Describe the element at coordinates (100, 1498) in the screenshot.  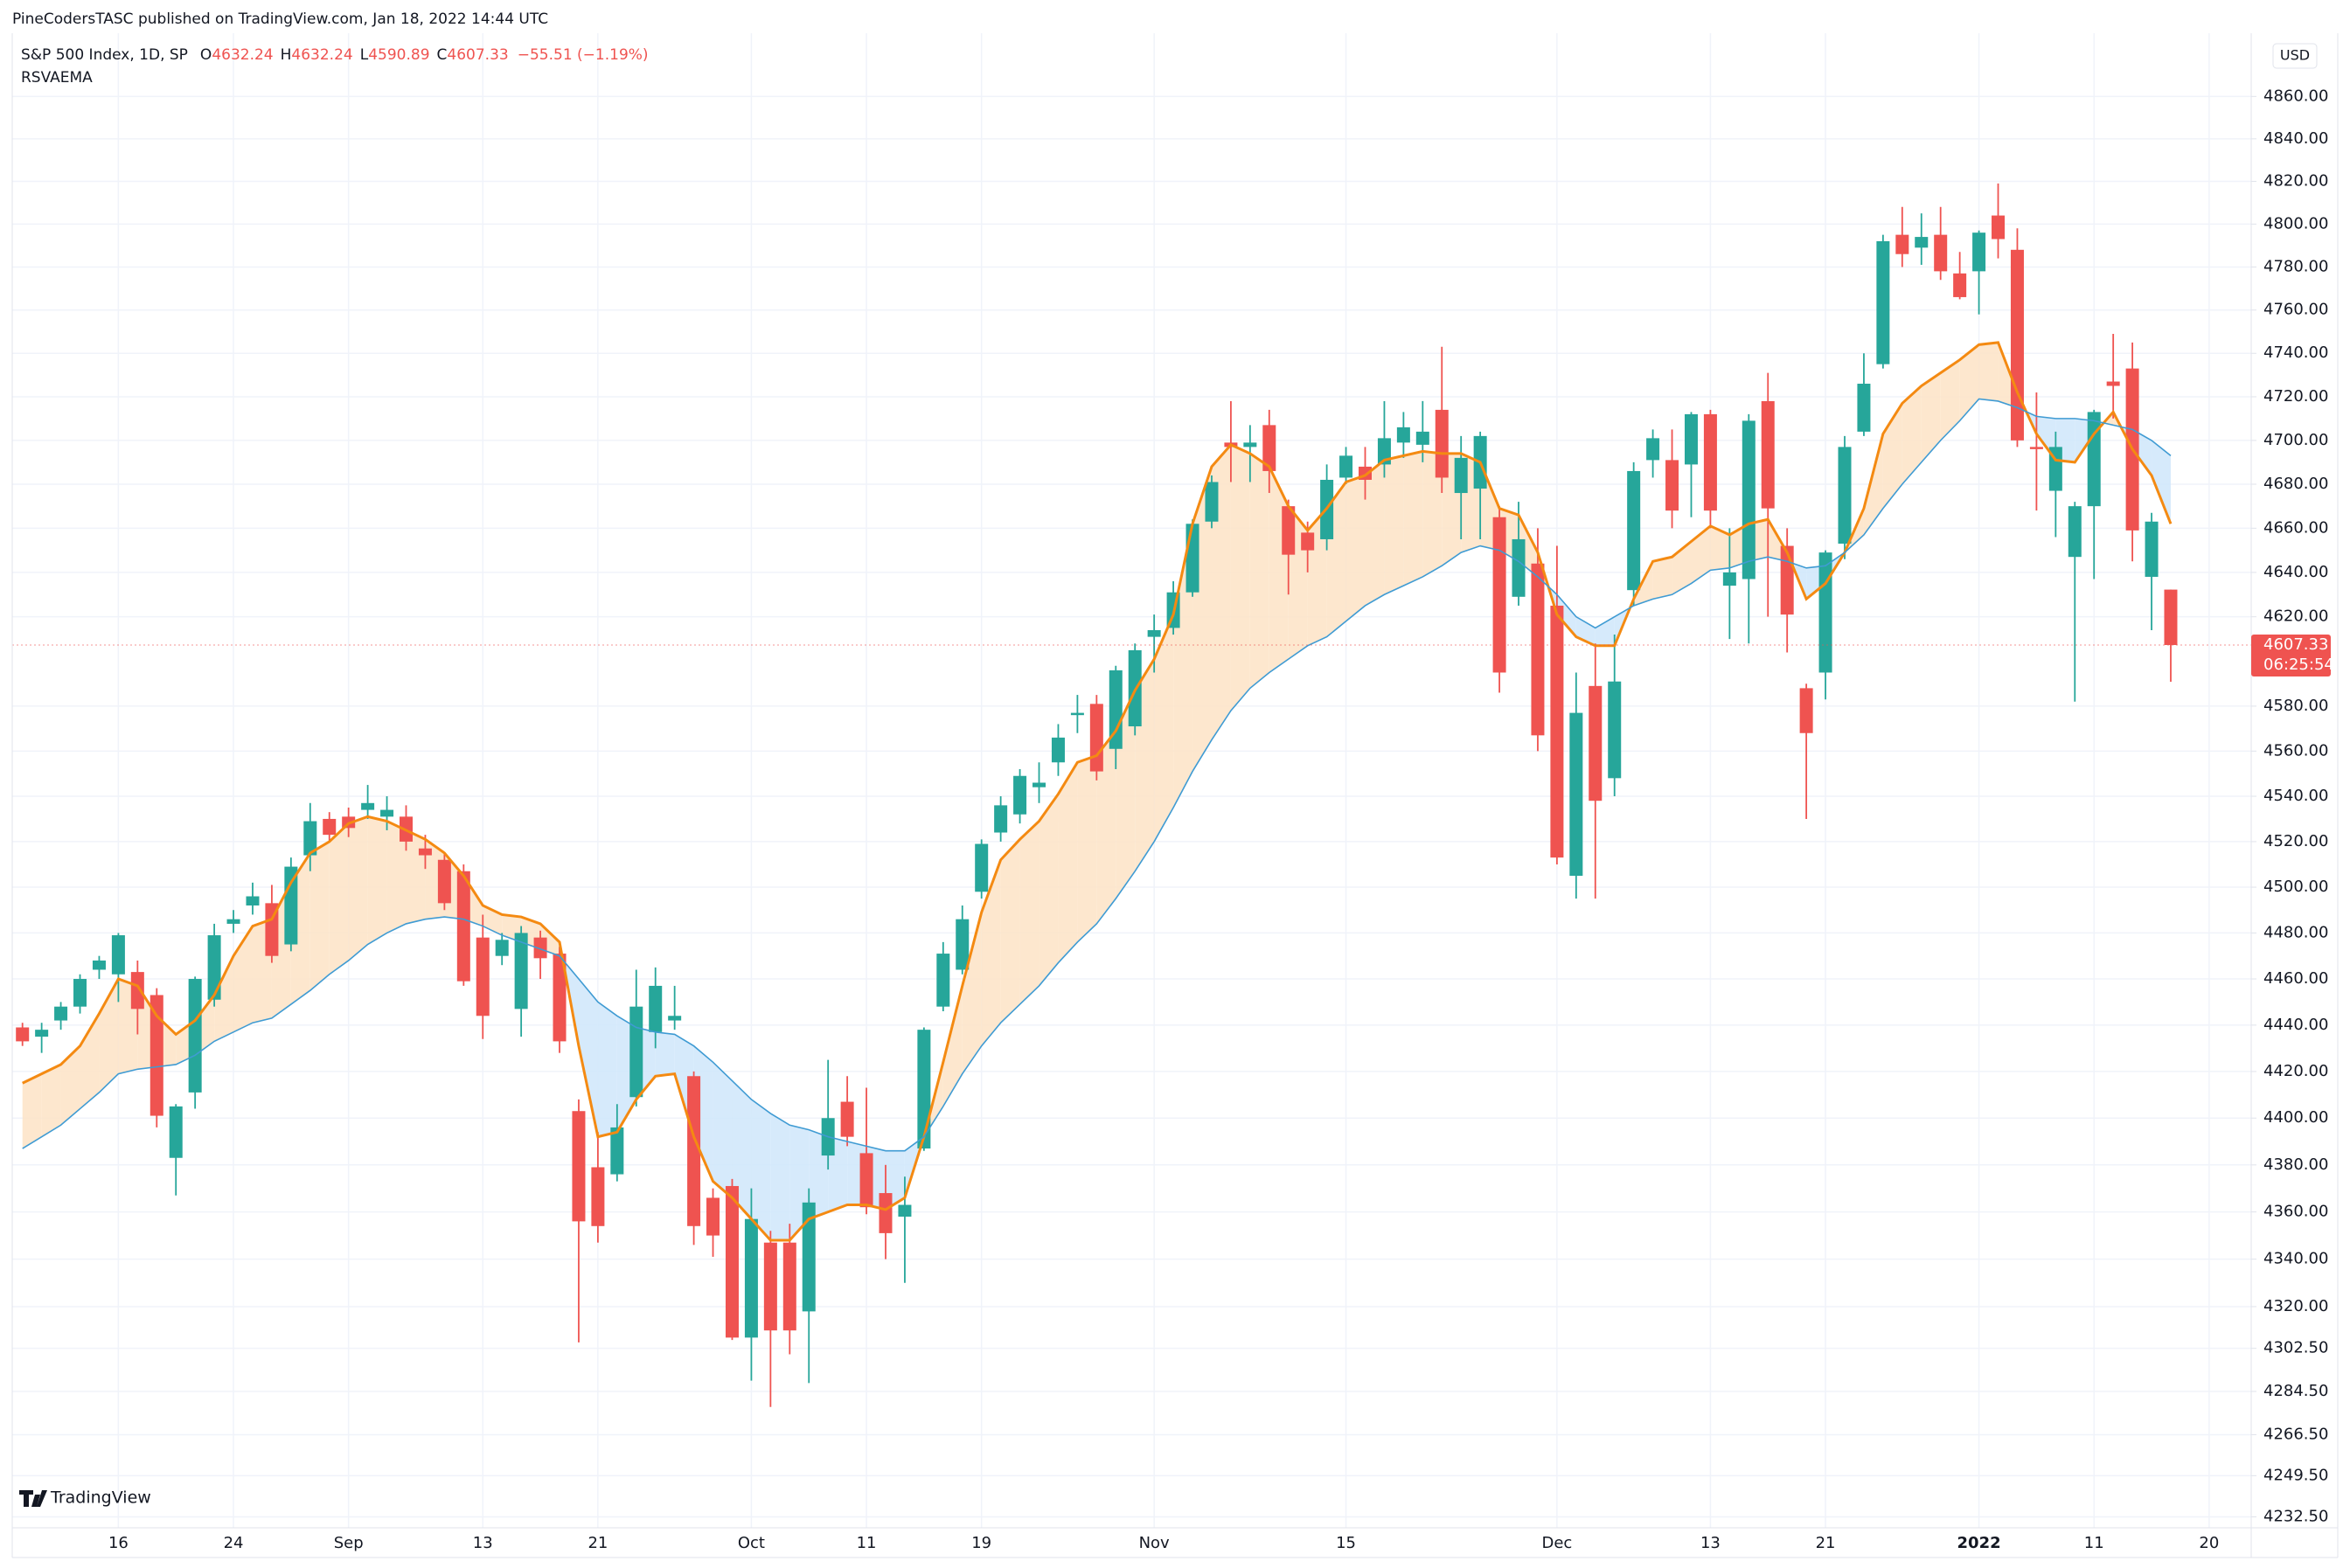
I see `watermark-text: TradingView` at that location.